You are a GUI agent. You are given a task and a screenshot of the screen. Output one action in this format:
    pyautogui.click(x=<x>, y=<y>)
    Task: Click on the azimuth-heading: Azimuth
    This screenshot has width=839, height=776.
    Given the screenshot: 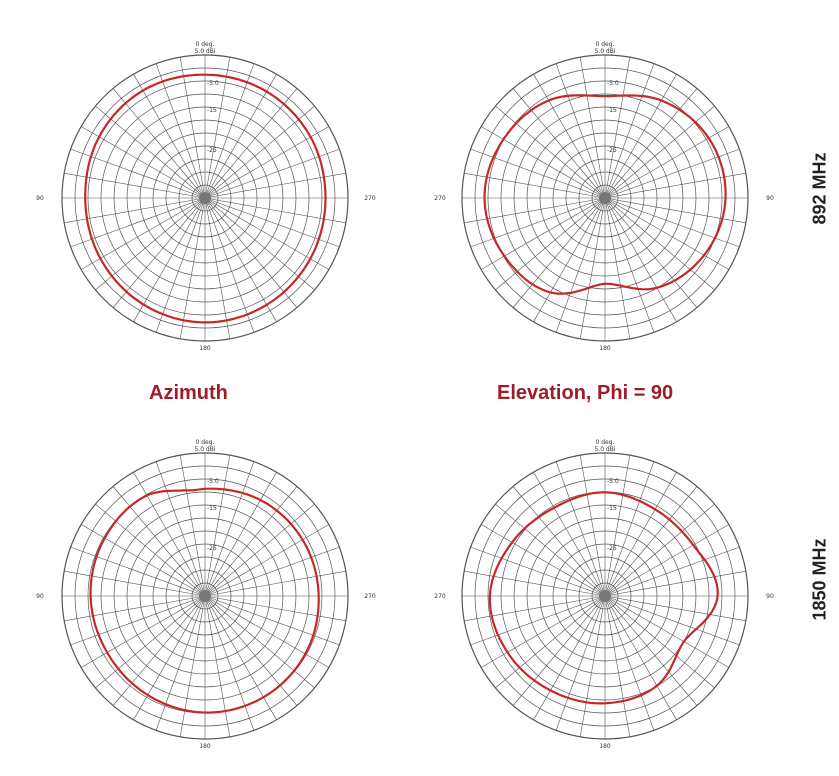 What is the action you would take?
    pyautogui.click(x=188, y=393)
    